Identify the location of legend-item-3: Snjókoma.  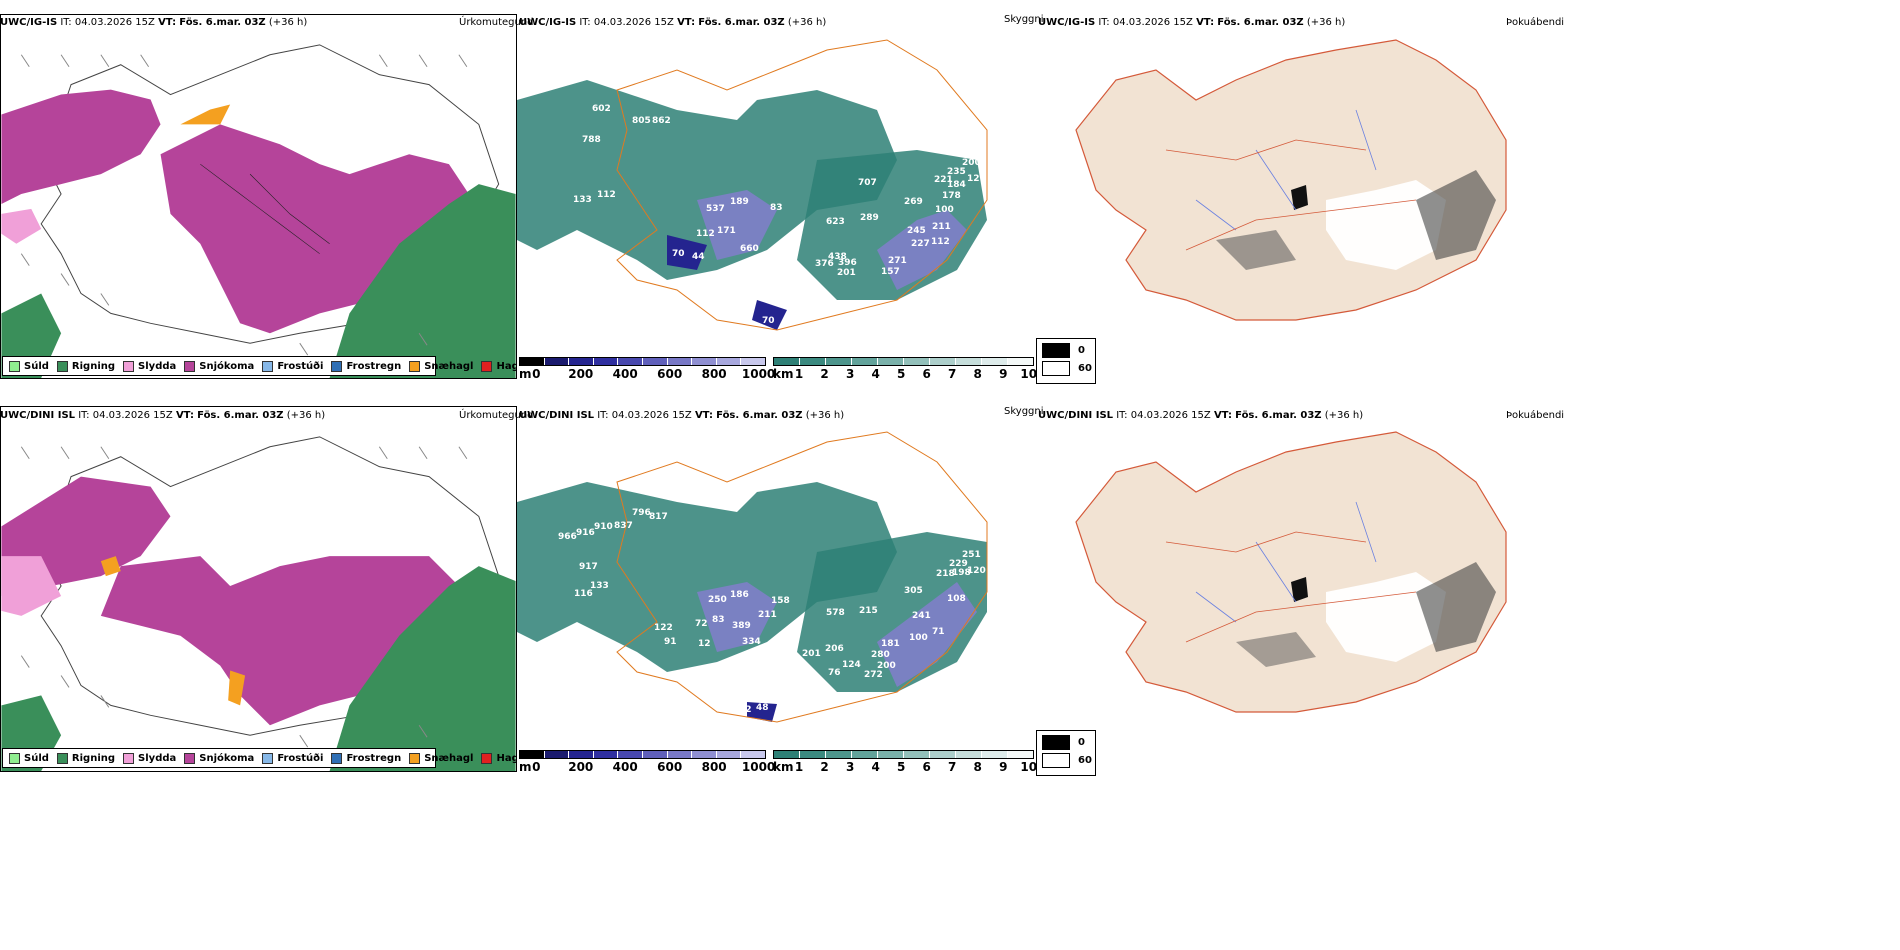
(219, 758).